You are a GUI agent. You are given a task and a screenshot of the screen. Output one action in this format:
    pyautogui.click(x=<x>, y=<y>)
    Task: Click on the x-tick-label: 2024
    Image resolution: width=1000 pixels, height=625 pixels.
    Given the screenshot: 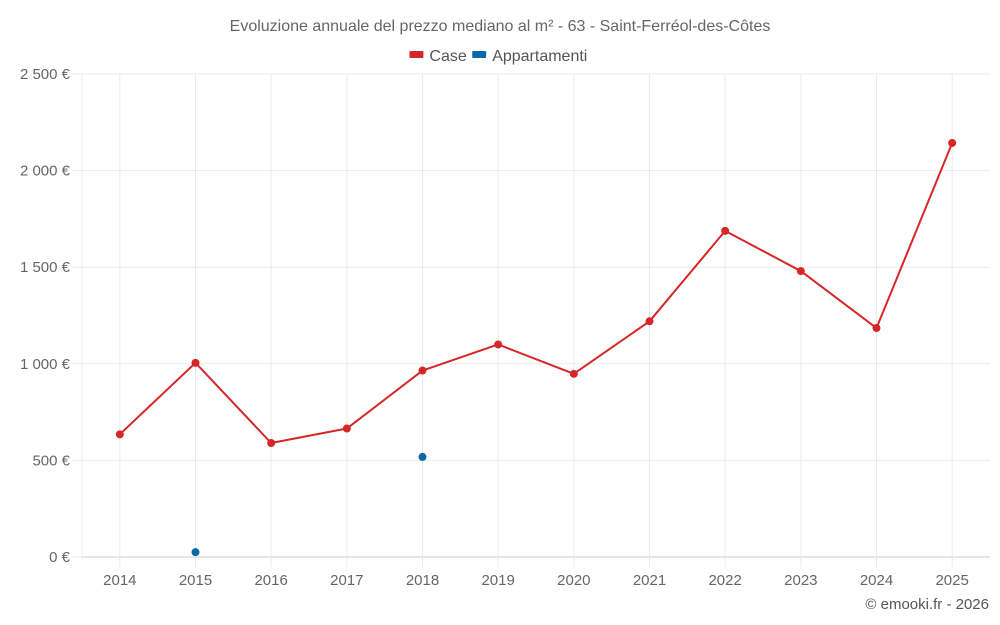 What is the action you would take?
    pyautogui.click(x=876, y=580)
    